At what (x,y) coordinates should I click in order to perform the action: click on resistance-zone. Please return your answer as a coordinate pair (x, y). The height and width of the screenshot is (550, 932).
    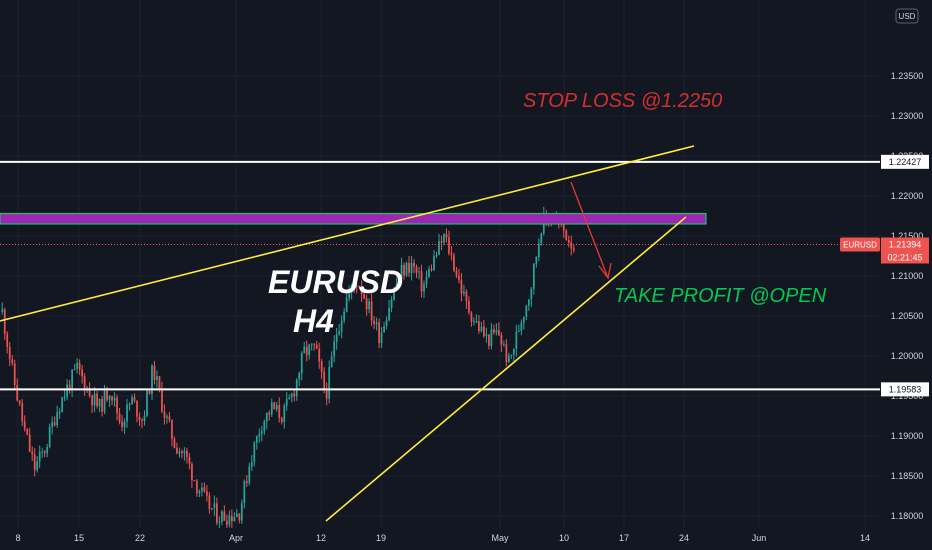
    Looking at the image, I should click on (353, 219).